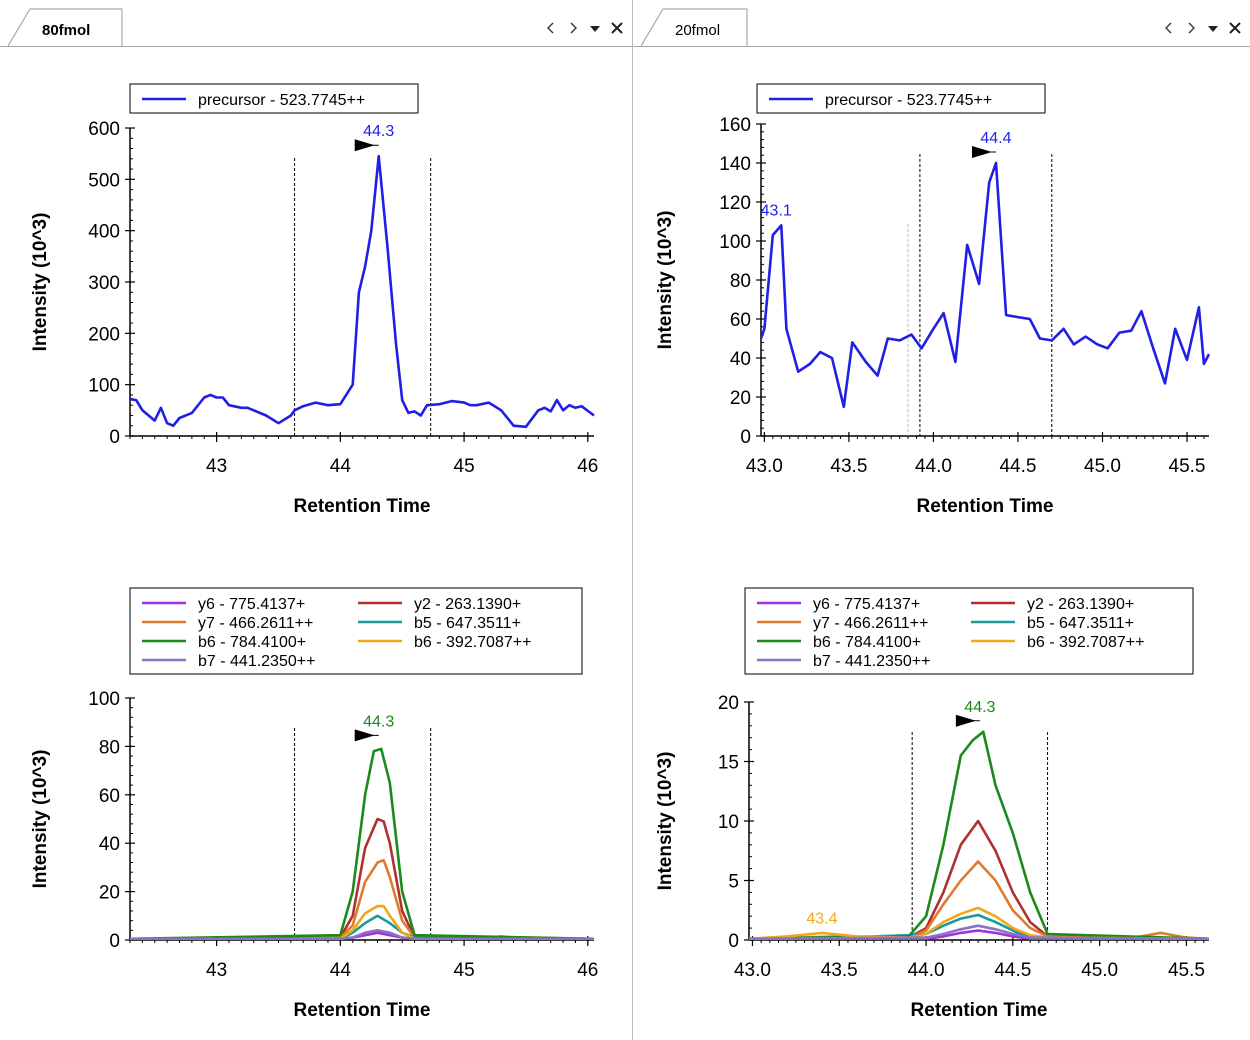  What do you see at coordinates (735, 164) in the screenshot?
I see `y-tick-label: 140` at bounding box center [735, 164].